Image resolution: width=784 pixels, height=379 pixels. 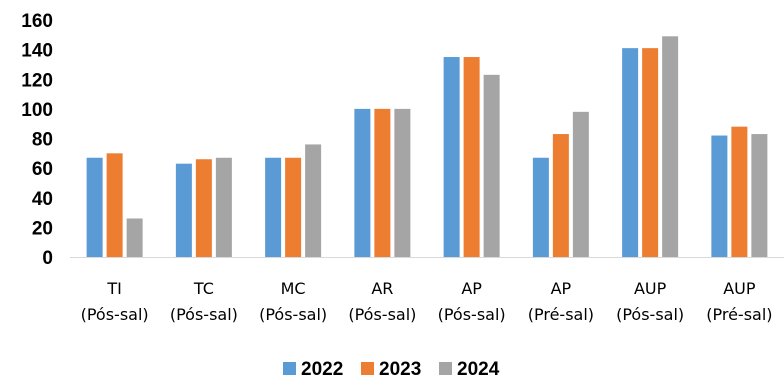 I want to click on x-tick-label: TI, so click(x=114, y=288).